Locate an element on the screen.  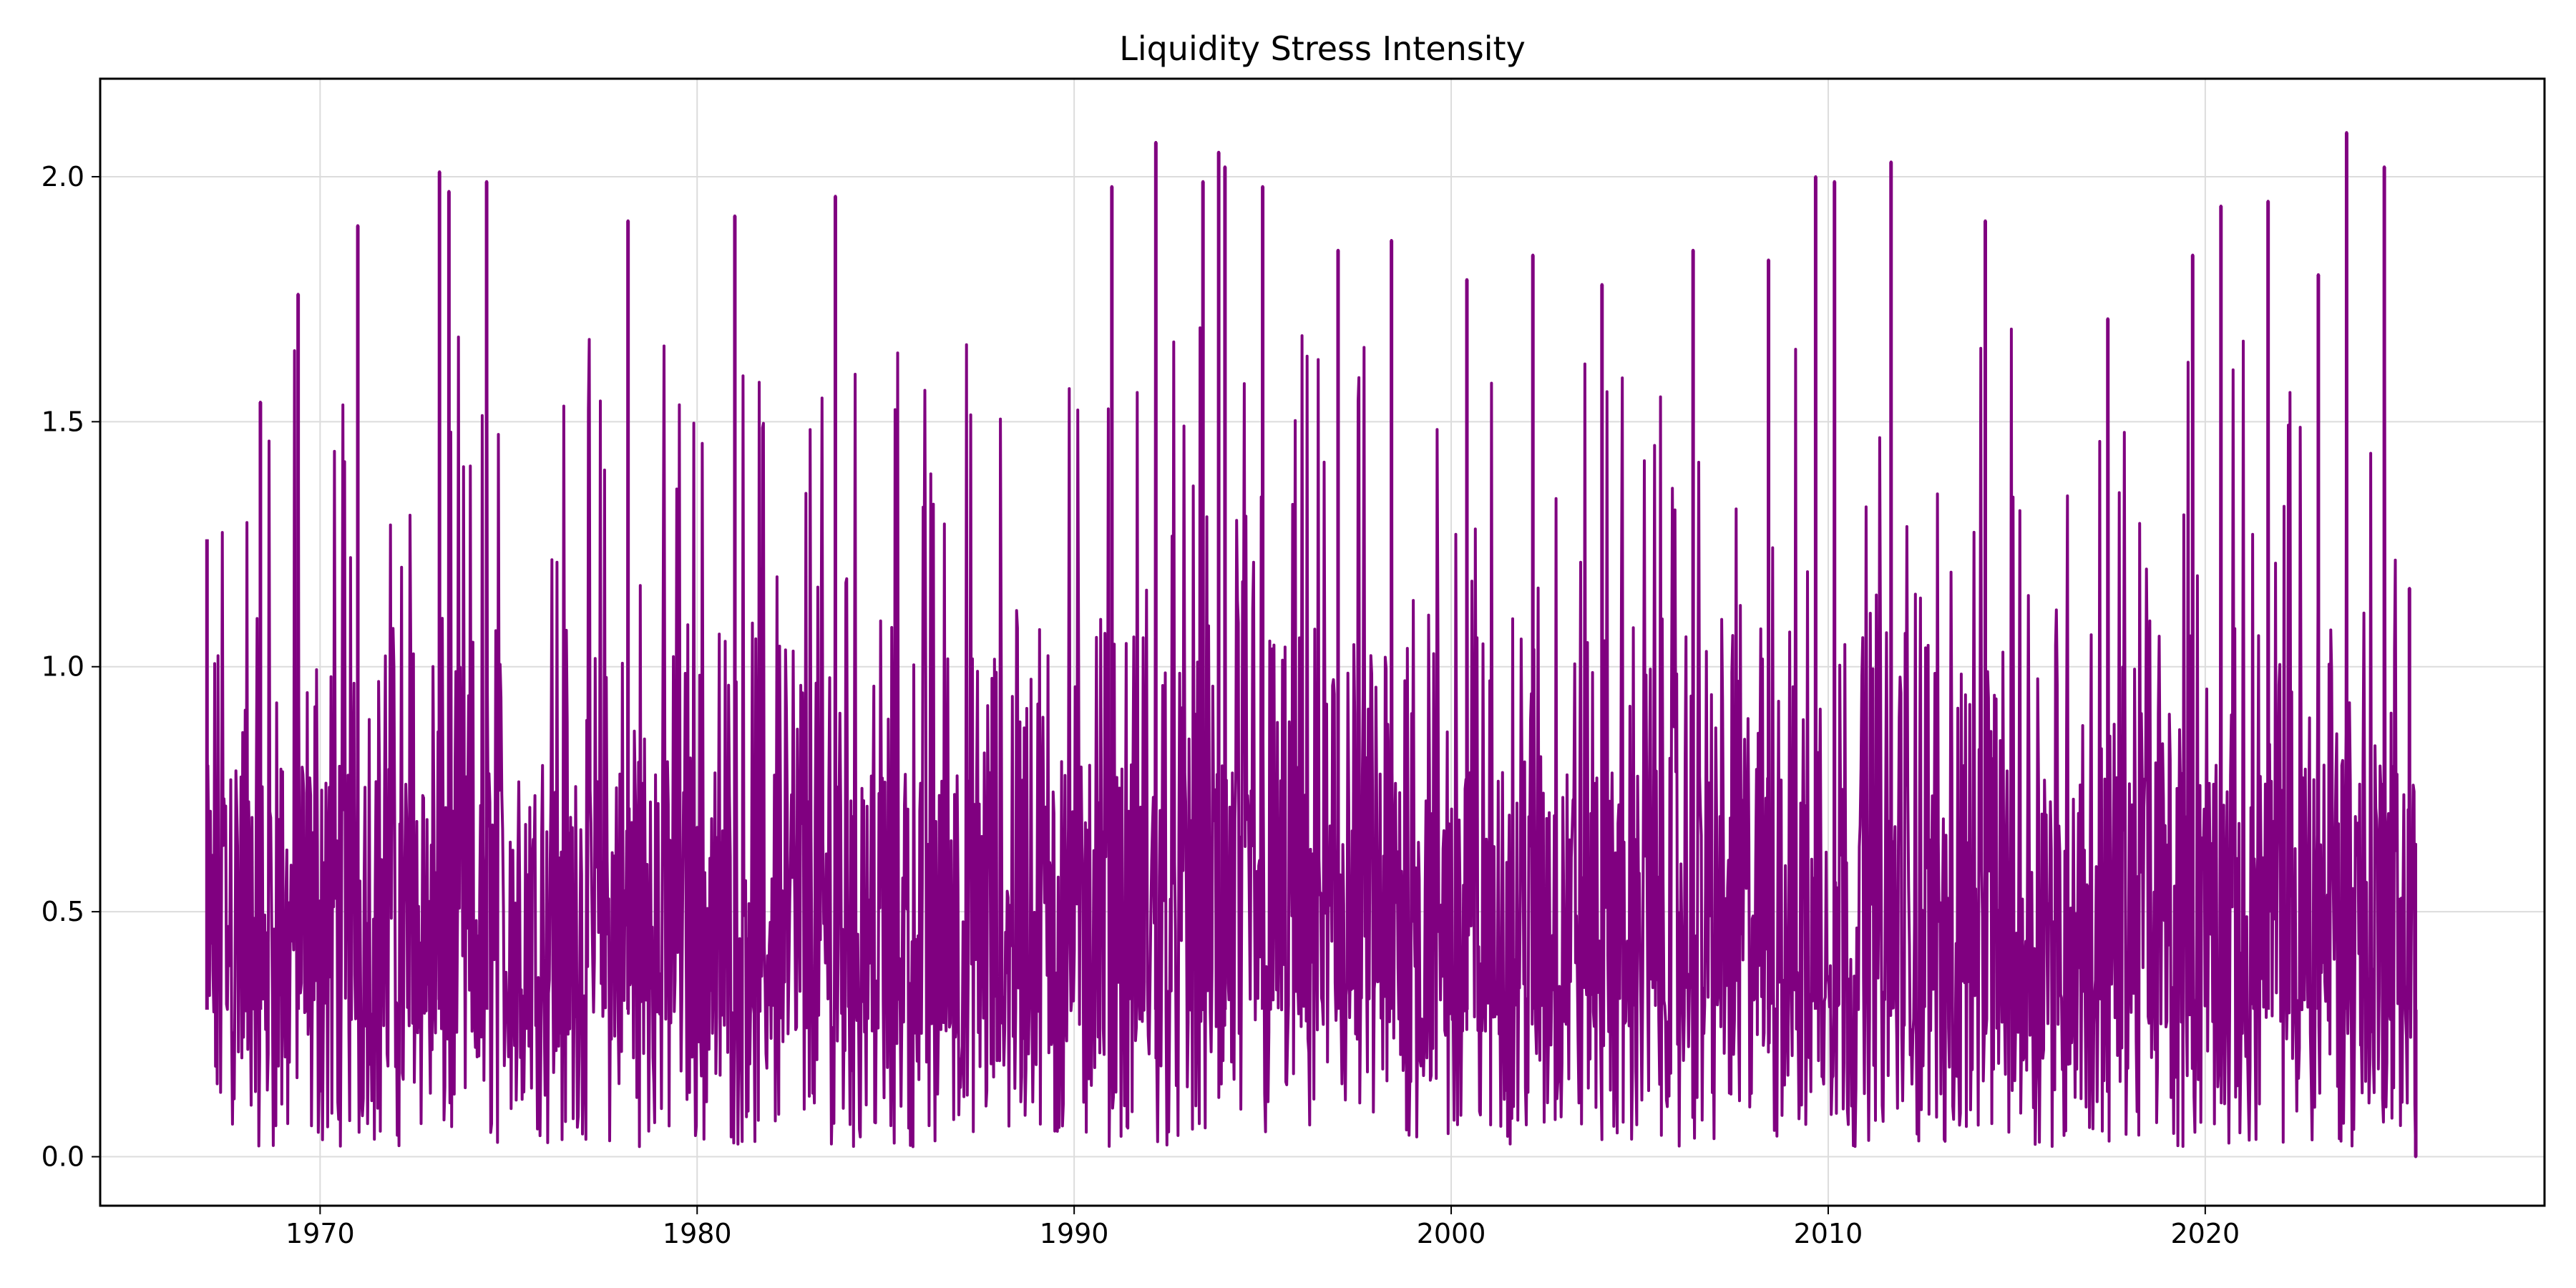
x-tick-label: 1980 is located at coordinates (697, 1233).